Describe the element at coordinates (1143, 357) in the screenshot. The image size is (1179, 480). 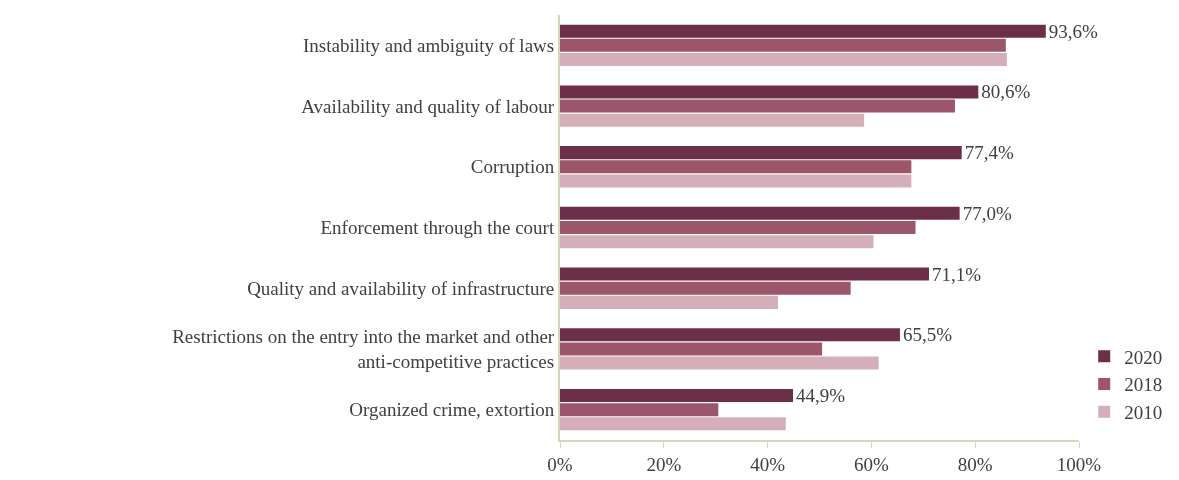
I see `legend-label: 2020` at that location.